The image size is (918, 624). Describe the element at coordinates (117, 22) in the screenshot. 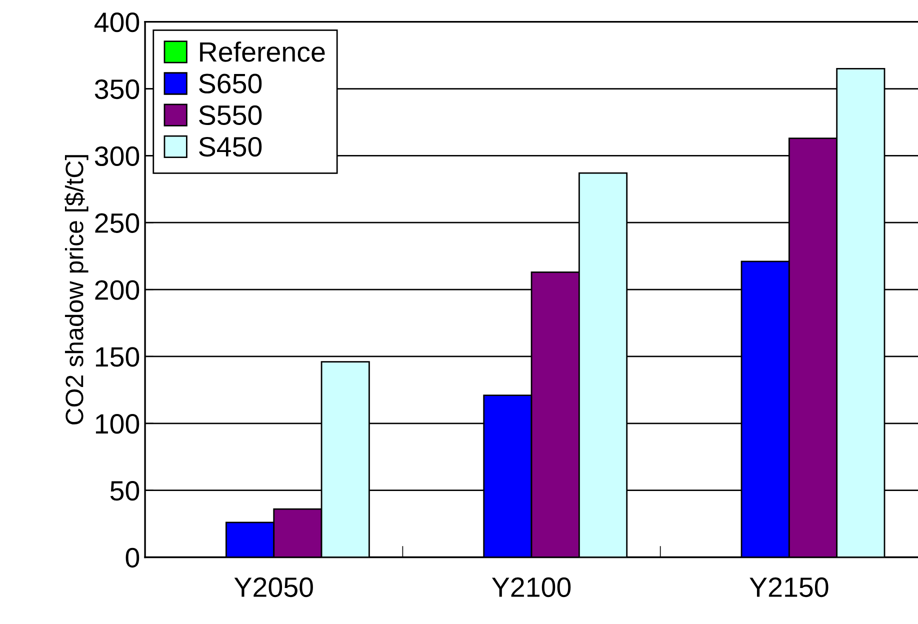

I see `y-tick-label: 400` at that location.